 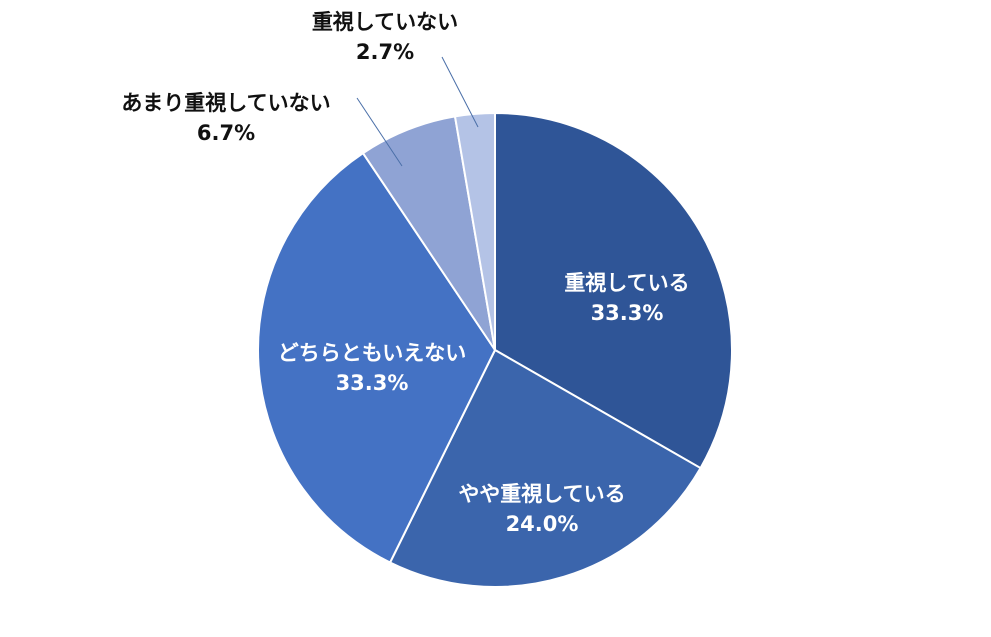 I want to click on slice-label-name-3: あまり重視していない, so click(x=225, y=103).